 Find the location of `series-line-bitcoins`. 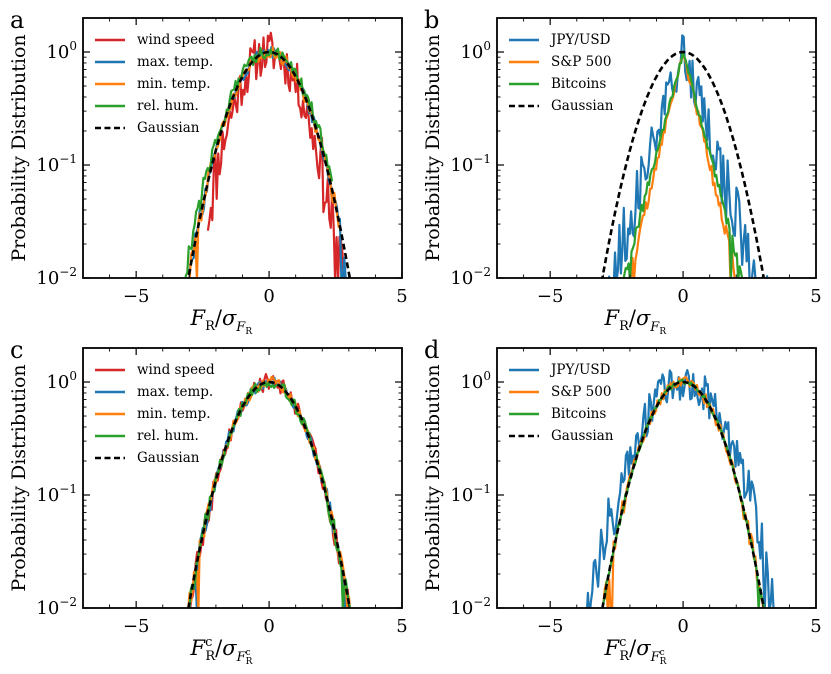

series-line-bitcoins is located at coordinates (683, 164).